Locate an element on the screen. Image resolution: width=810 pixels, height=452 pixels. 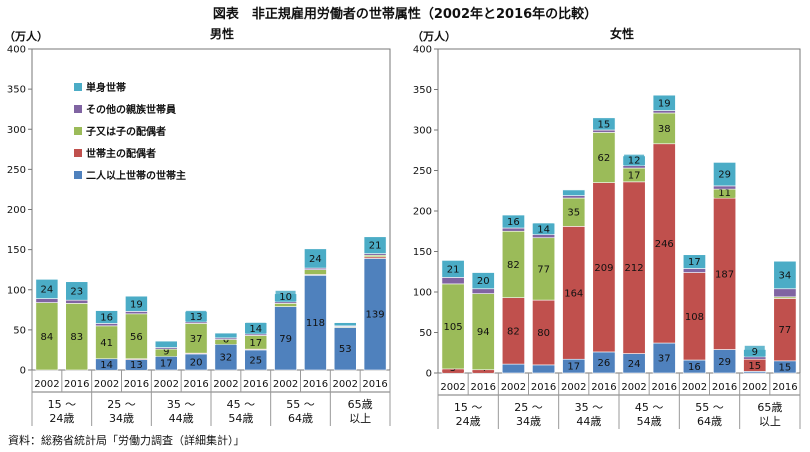
legend-label: 二人以上世帯の世帯主 is located at coordinates (136, 175).